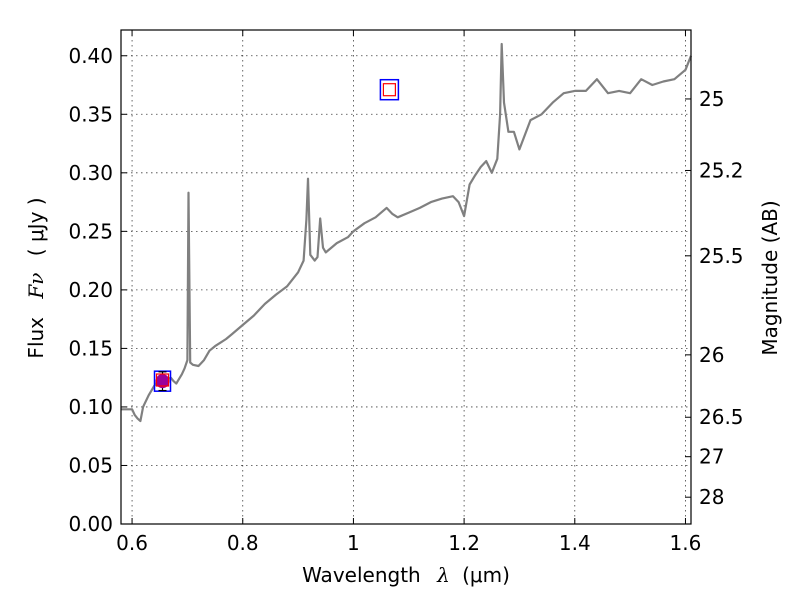 Image resolution: width=800 pixels, height=600 pixels. What do you see at coordinates (90, 407) in the screenshot?
I see `y-tick-label: 0.10` at bounding box center [90, 407].